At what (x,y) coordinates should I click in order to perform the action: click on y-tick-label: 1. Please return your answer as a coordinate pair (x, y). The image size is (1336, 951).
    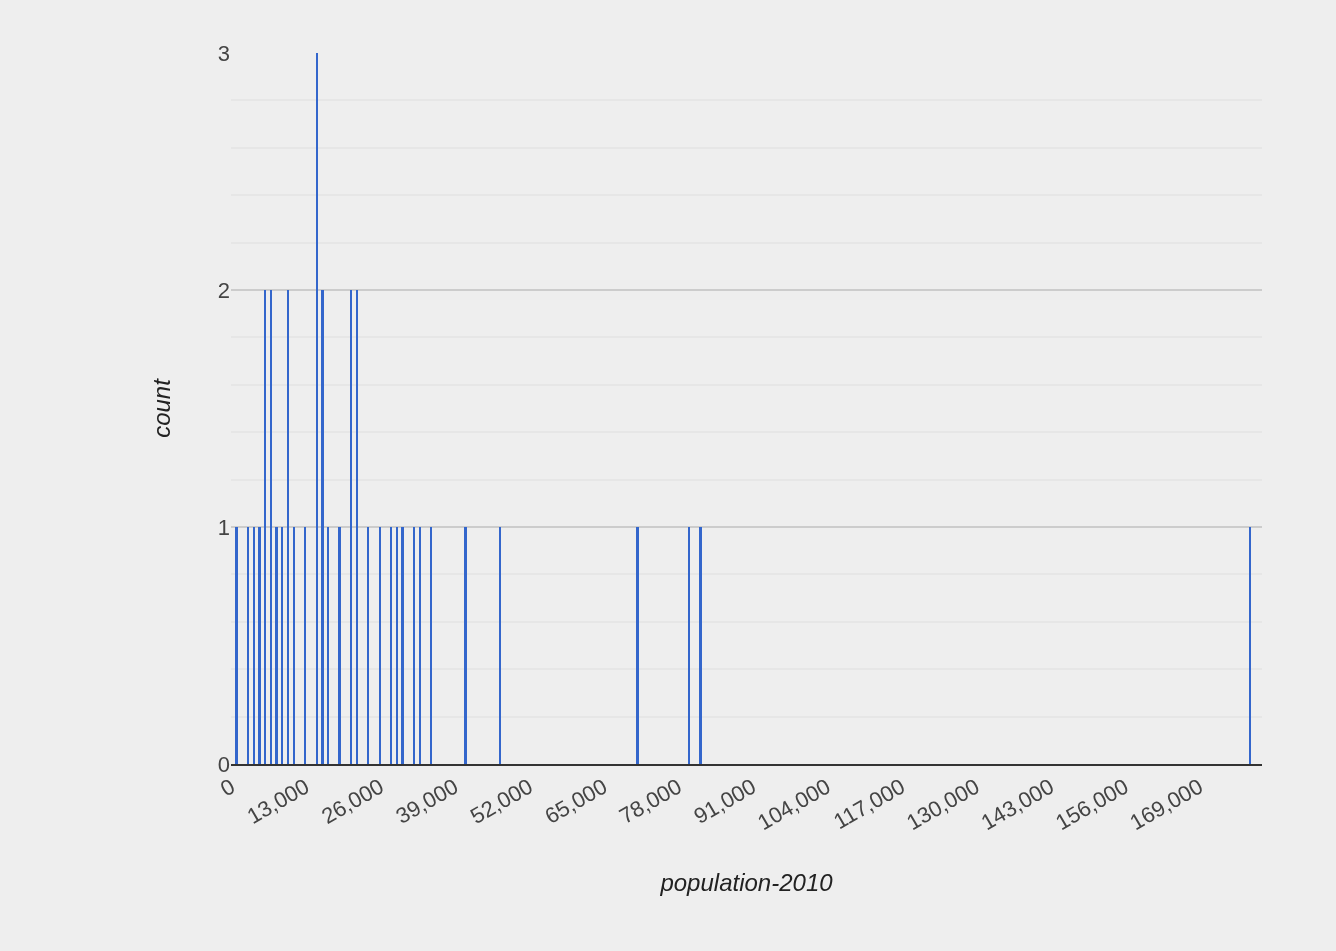
    Looking at the image, I should click on (223, 527).